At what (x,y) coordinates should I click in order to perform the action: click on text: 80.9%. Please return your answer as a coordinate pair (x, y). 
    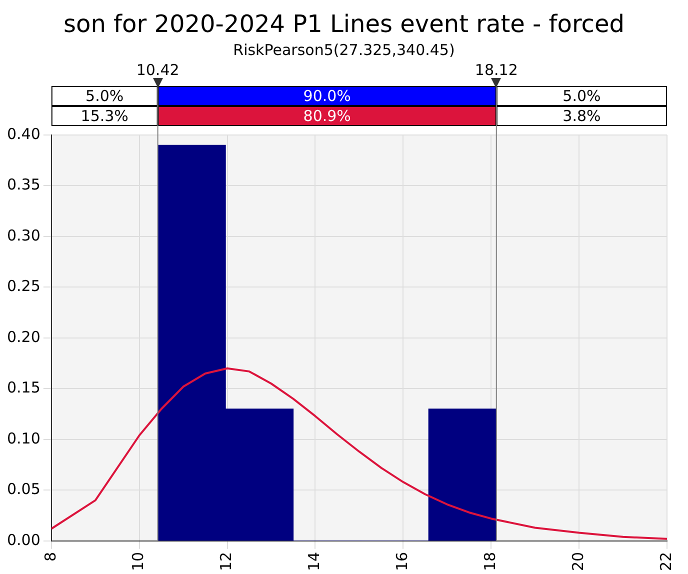
    Looking at the image, I should click on (327, 115).